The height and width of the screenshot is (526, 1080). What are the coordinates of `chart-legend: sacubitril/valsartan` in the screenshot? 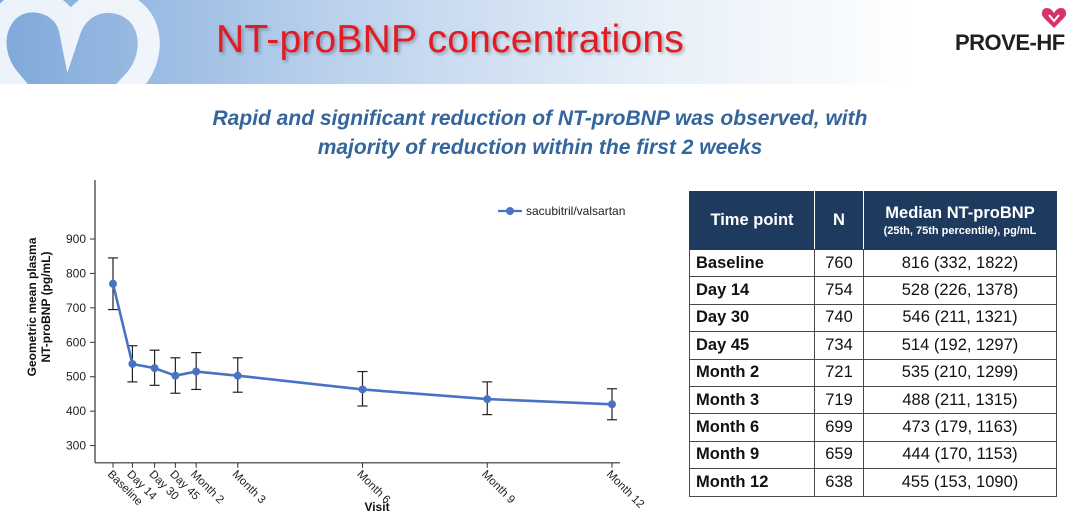 It's located at (561, 211).